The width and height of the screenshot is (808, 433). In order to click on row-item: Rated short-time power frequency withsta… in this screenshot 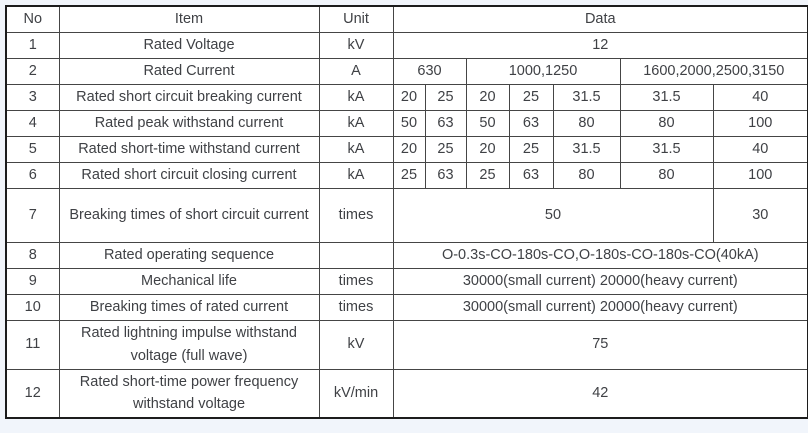, I will do `click(189, 393)`.